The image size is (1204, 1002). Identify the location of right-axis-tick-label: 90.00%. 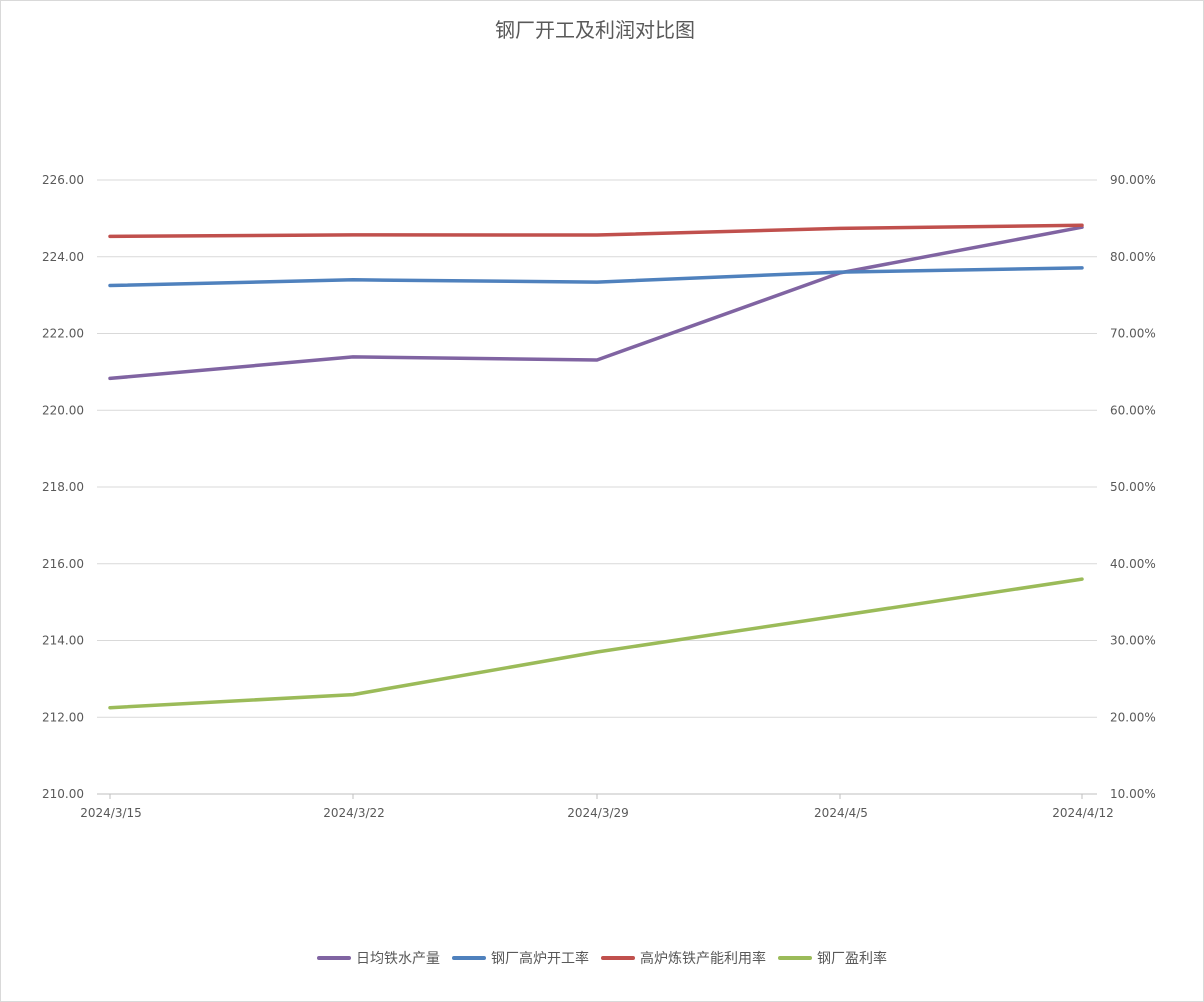
(1133, 180).